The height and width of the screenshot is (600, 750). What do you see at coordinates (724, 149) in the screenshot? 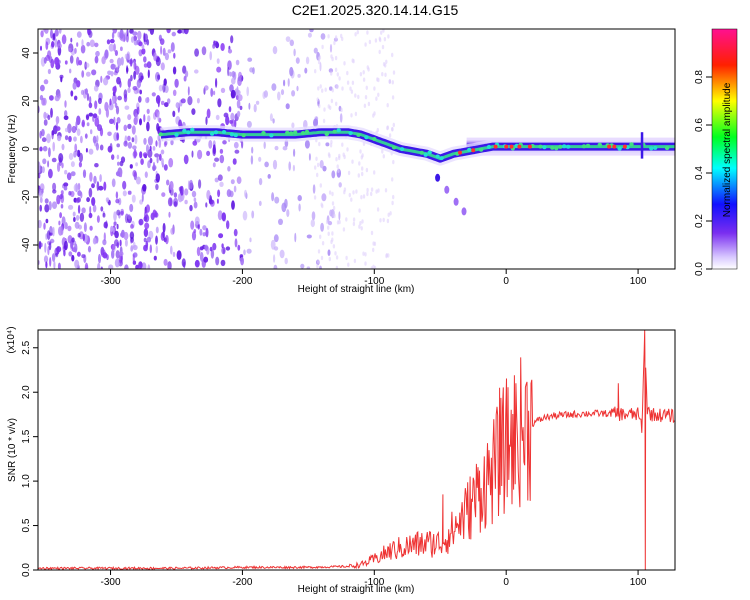
I see `colorbar-gradient` at bounding box center [724, 149].